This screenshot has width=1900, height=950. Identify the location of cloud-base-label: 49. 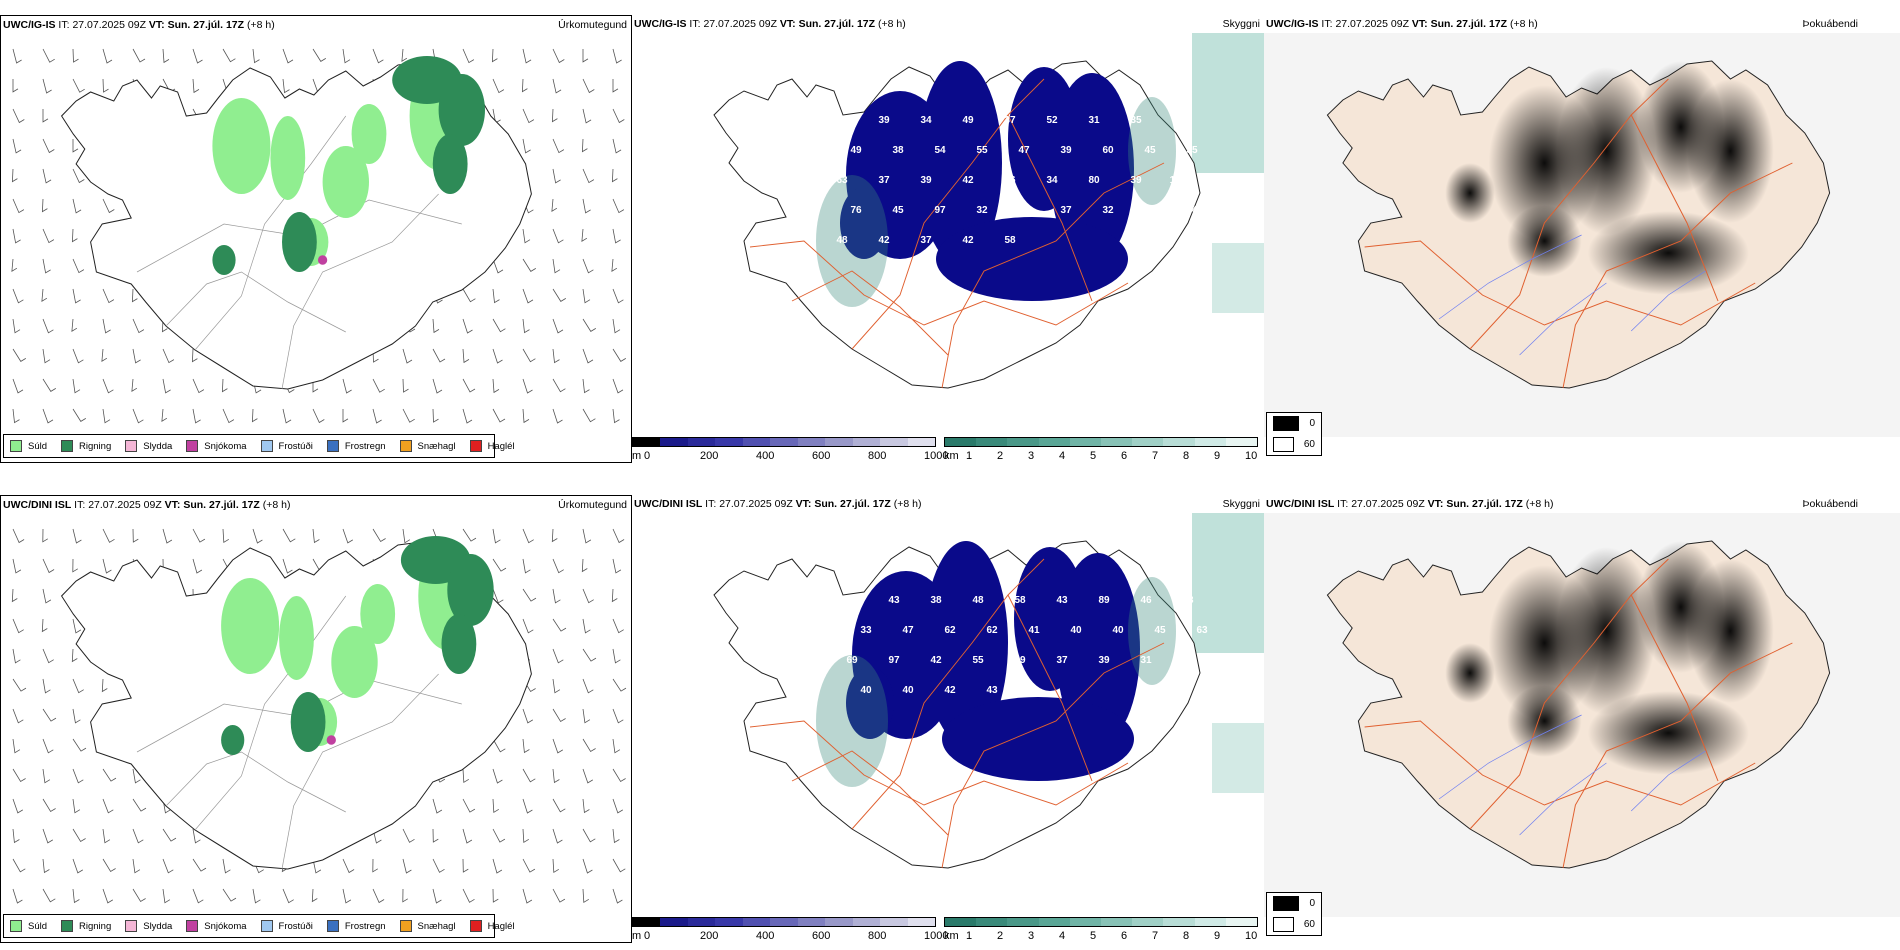
(856, 150).